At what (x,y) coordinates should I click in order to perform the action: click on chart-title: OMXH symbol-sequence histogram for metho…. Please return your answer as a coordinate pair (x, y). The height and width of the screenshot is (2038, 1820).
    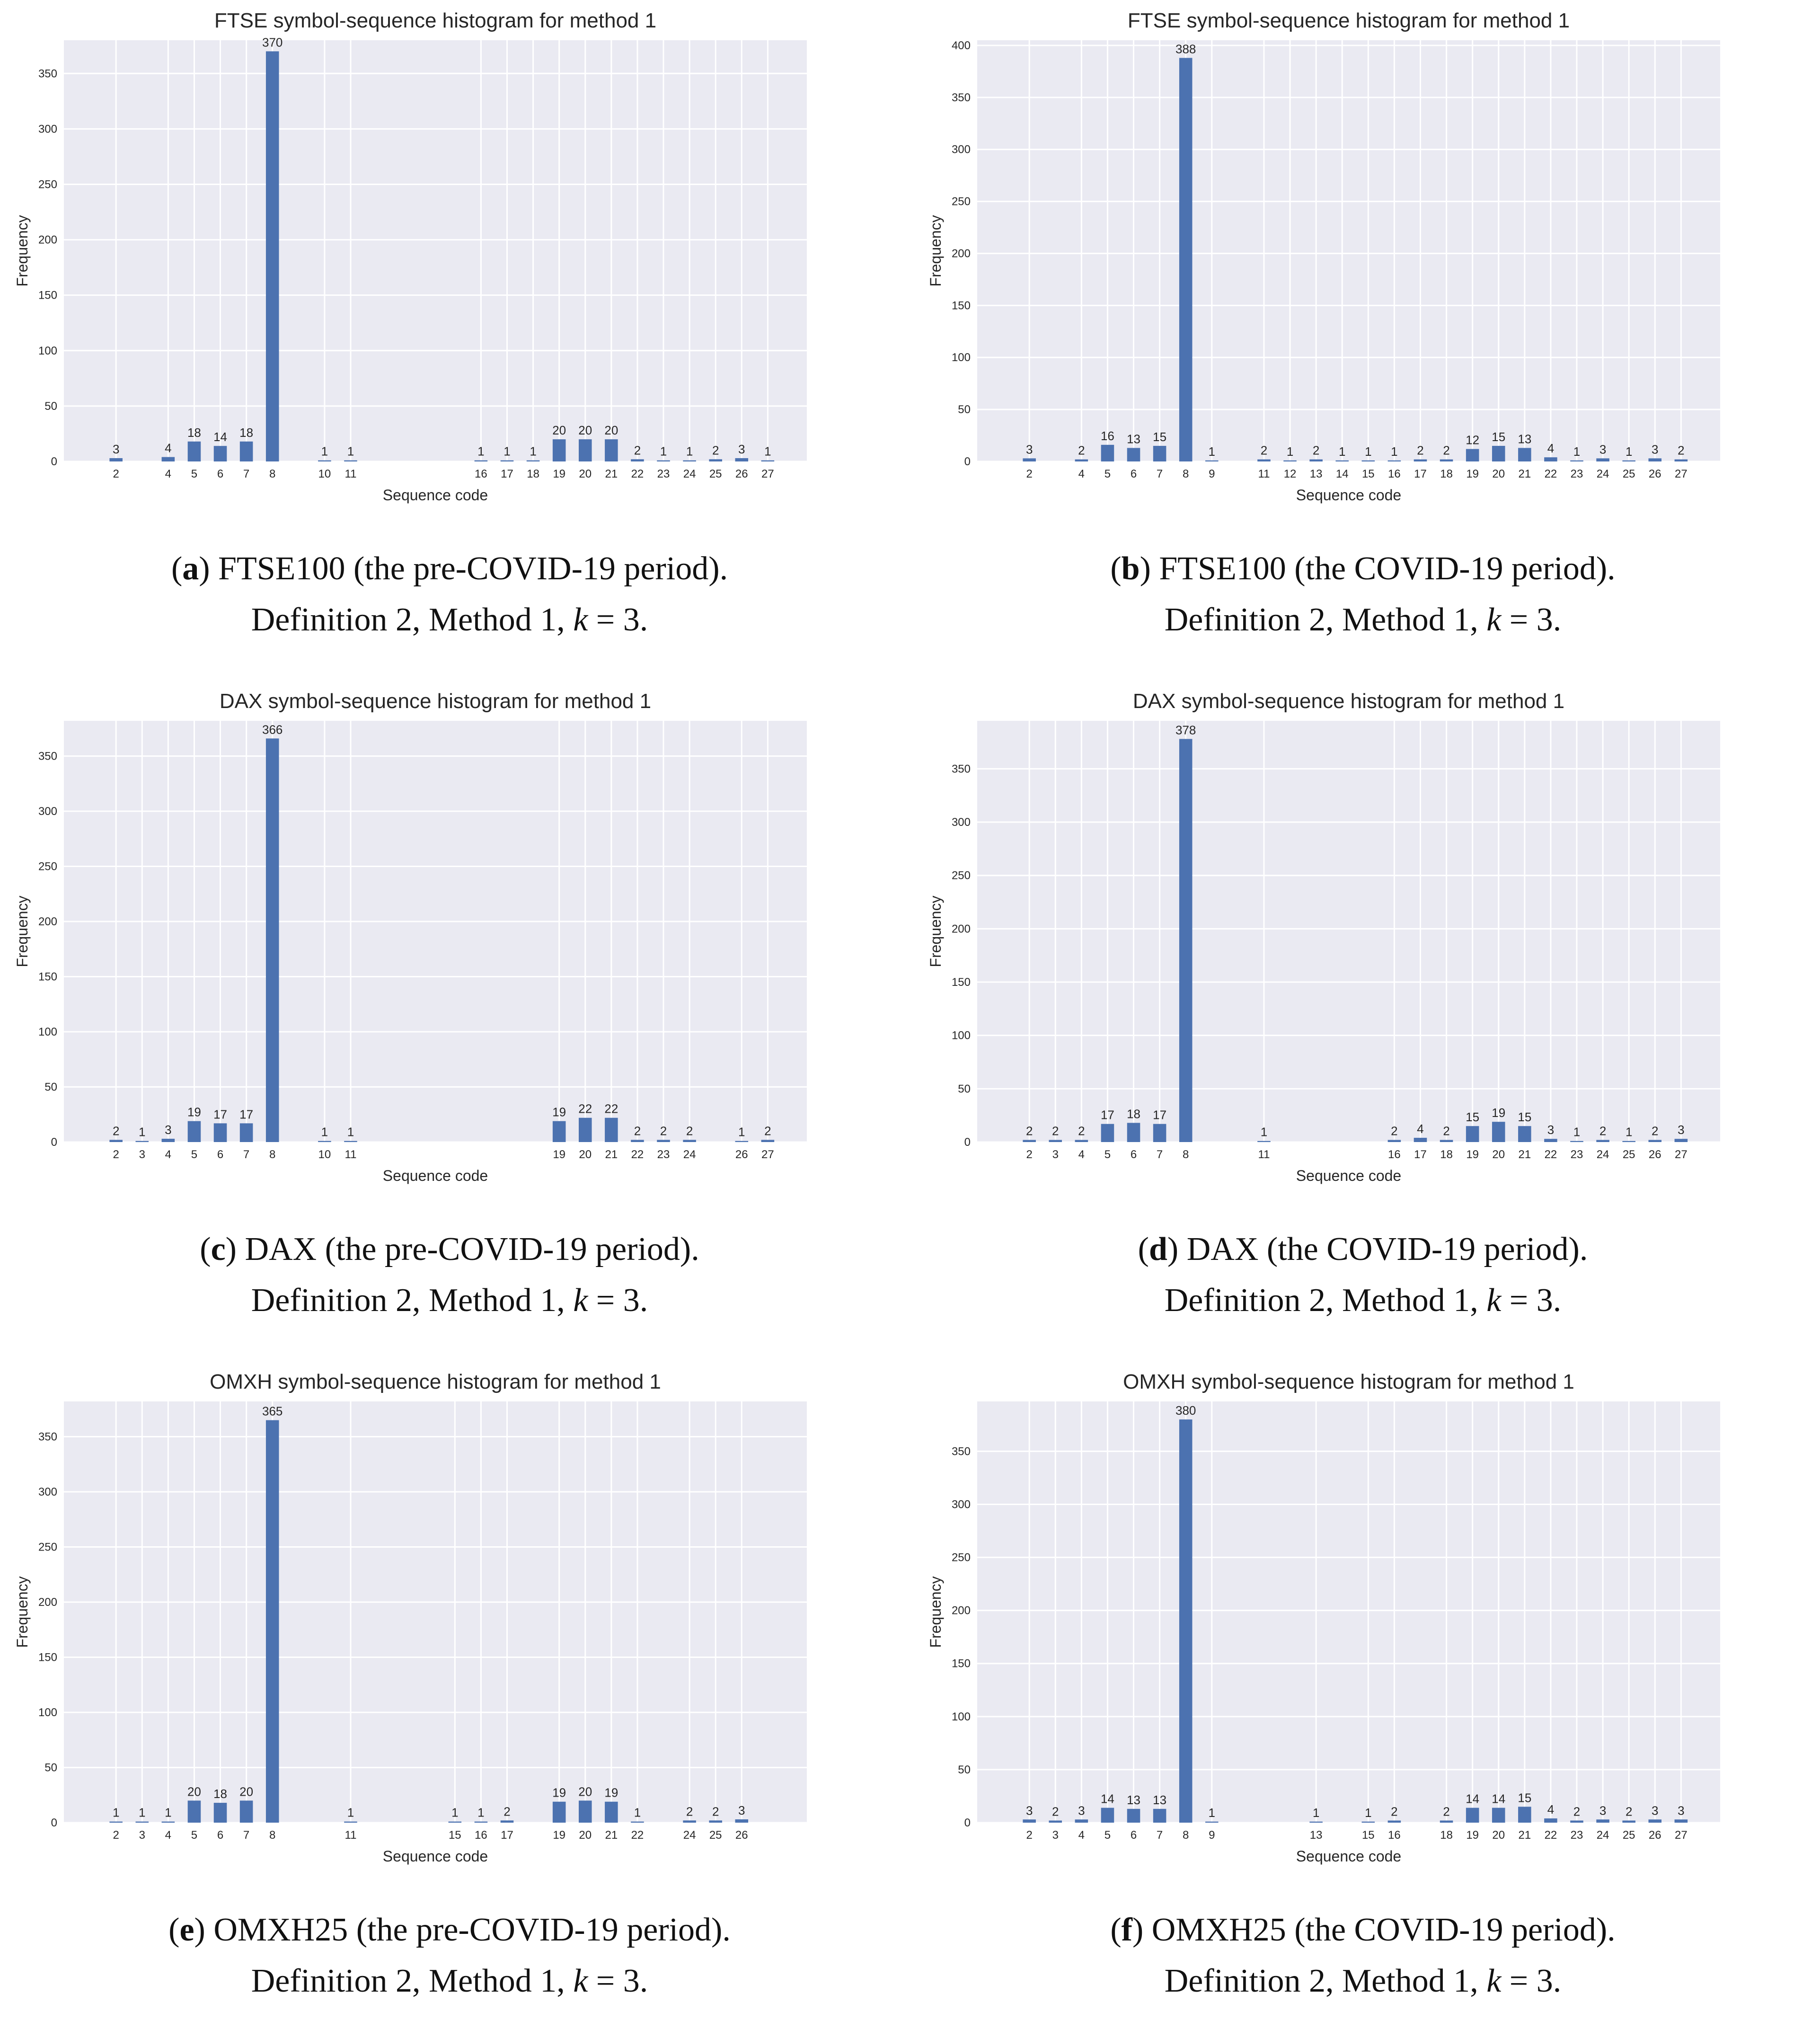
    Looking at the image, I should click on (1348, 1381).